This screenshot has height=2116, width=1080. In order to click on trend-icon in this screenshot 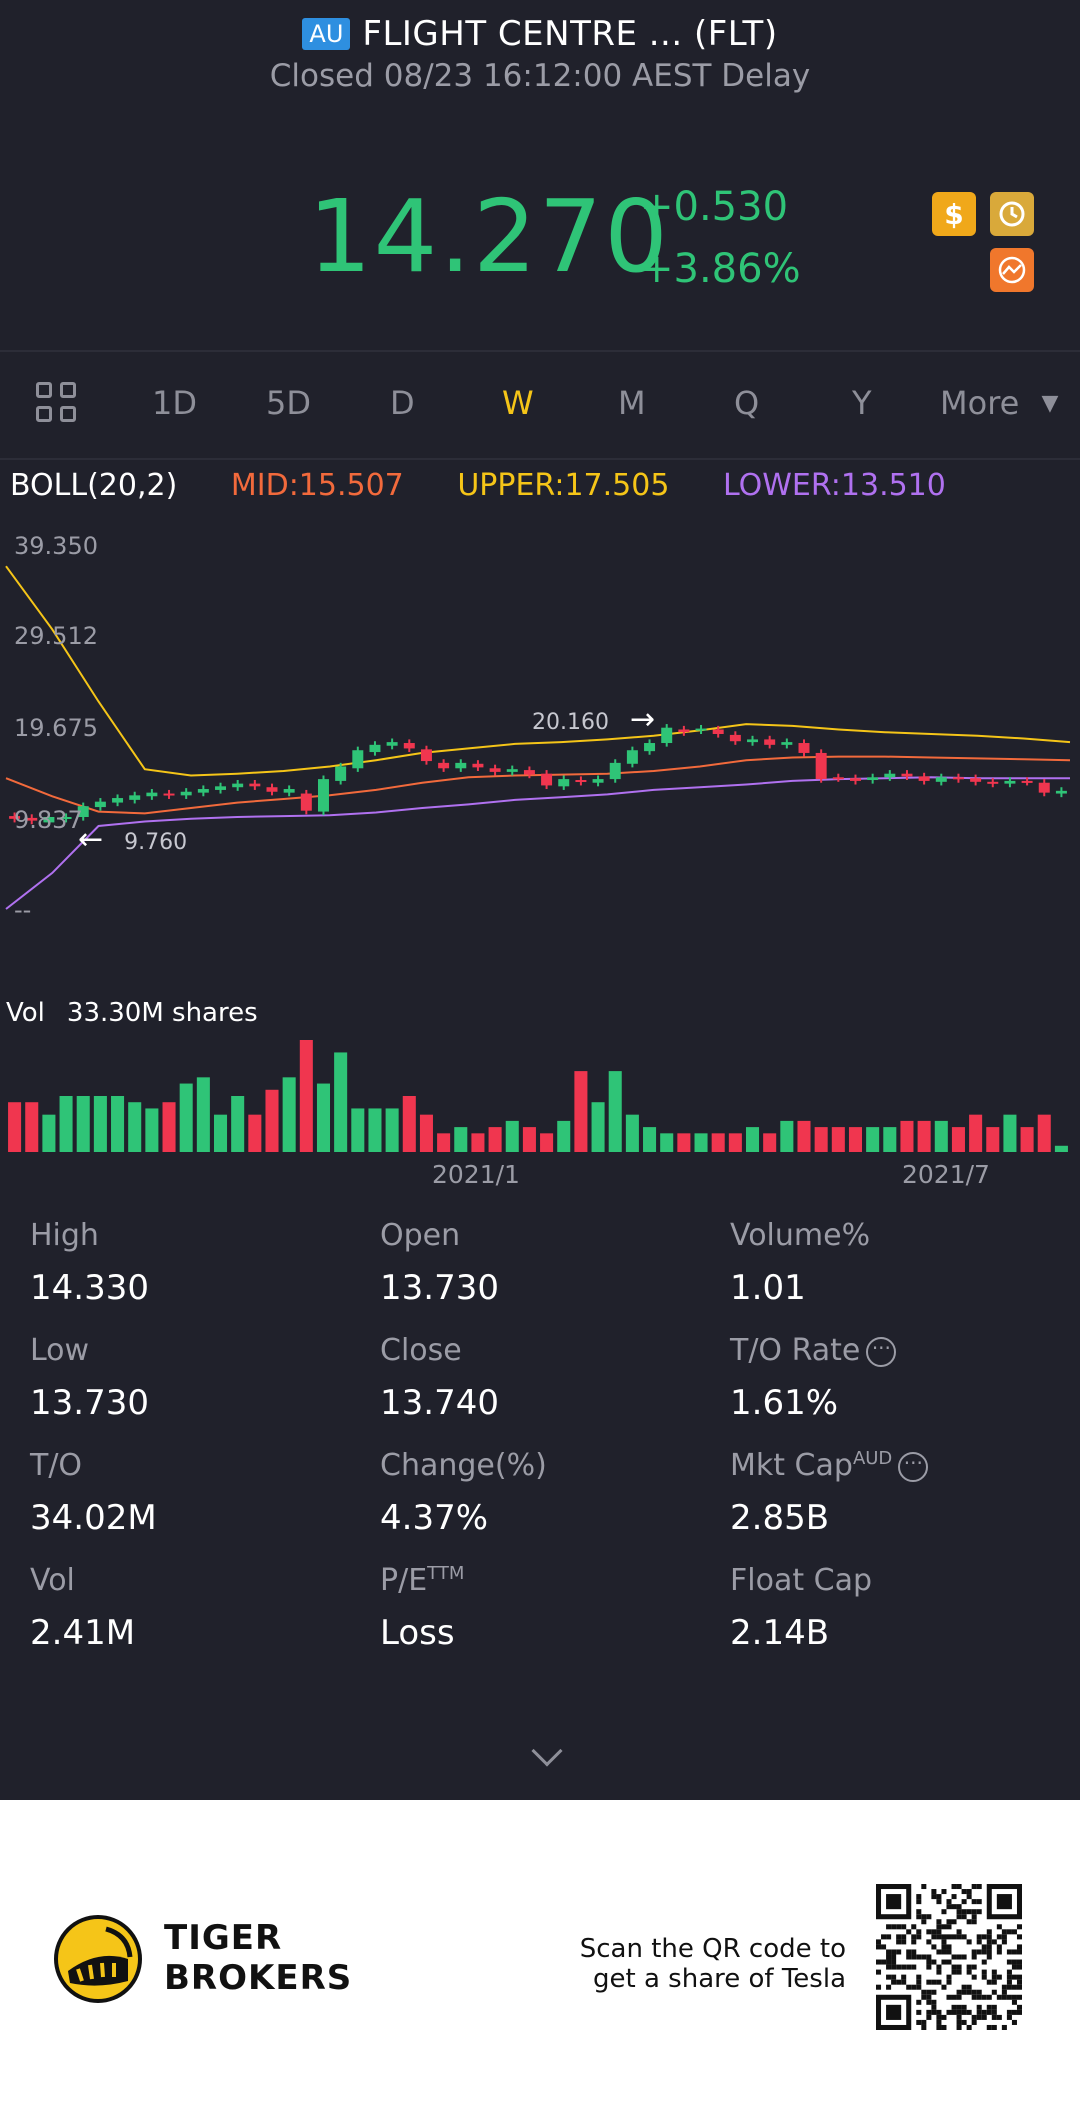, I will do `click(1012, 270)`.